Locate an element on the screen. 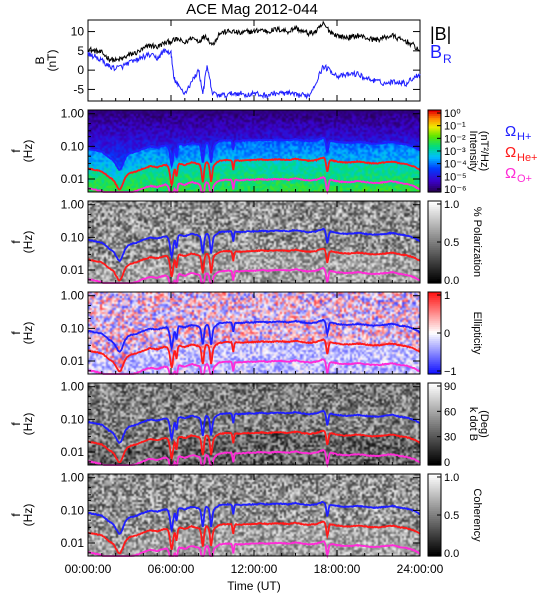  colorbar-tick-label-2-1: 0.5 is located at coordinates (451, 243).